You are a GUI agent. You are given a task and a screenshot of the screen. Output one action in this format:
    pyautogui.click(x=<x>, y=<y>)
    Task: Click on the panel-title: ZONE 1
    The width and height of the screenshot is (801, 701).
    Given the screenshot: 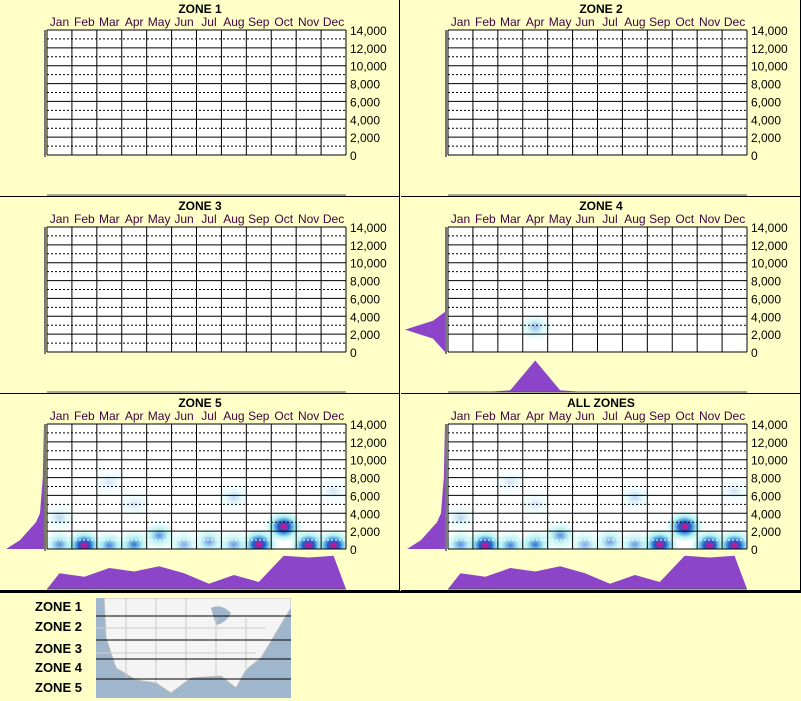 What is the action you would take?
    pyautogui.click(x=200, y=9)
    